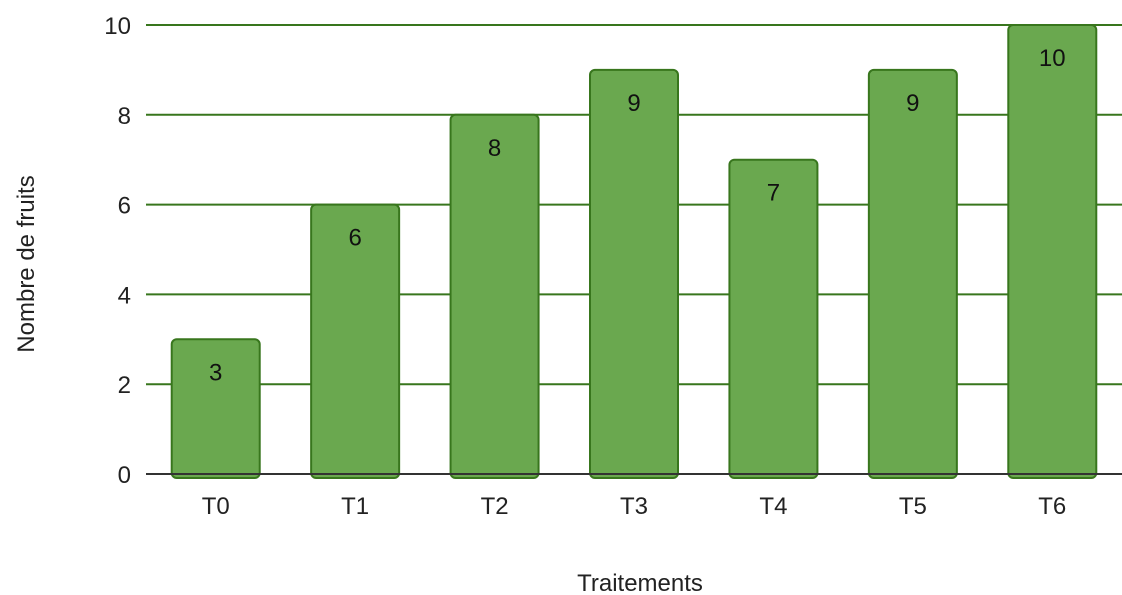 This screenshot has width=1122, height=595. I want to click on x-axis-ticks: T0 T1 T2 T3 T4 T5 T6, so click(634, 506).